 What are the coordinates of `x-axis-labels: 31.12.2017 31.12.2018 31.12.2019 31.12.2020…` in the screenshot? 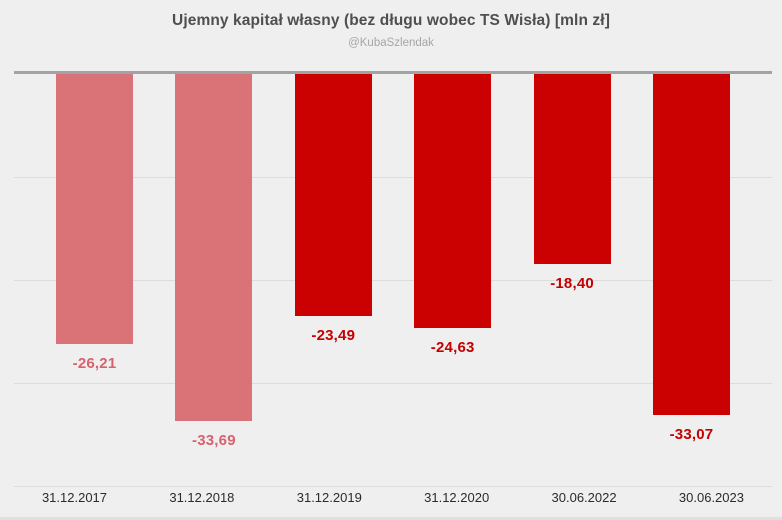 It's located at (393, 497).